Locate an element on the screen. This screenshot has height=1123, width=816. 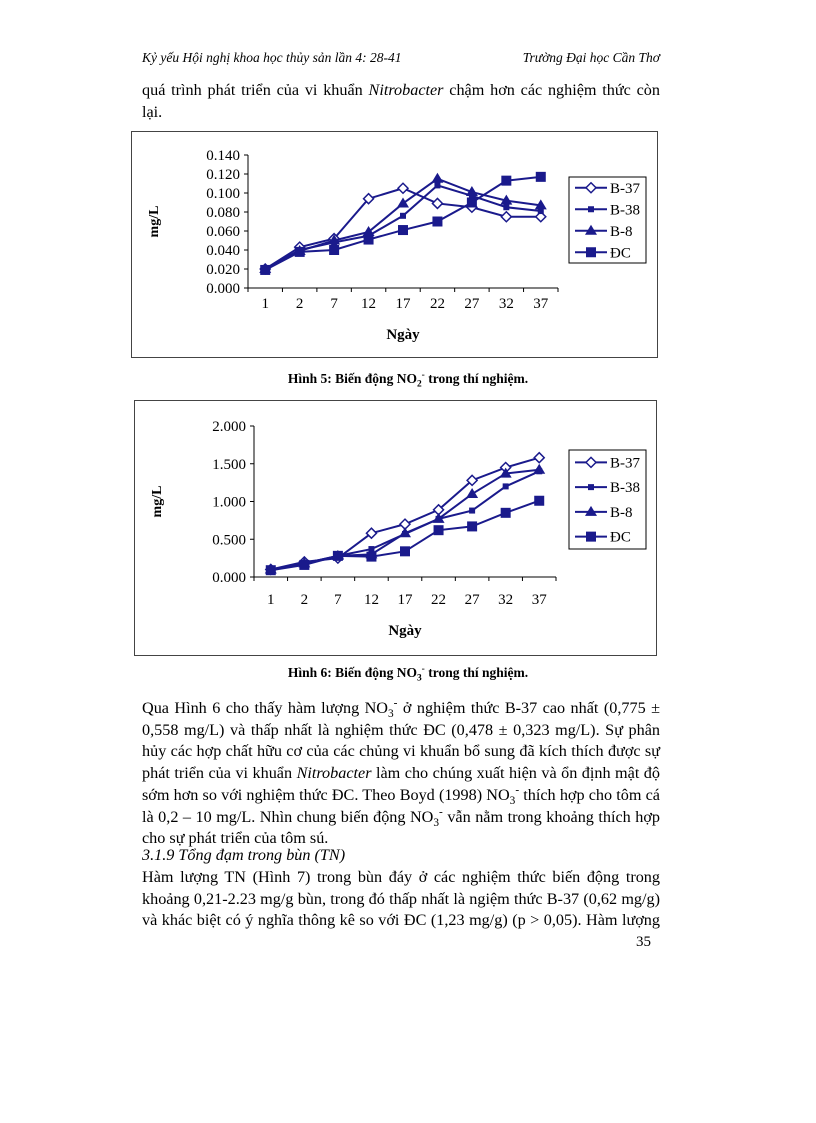
figure-5-caption: Hình 5: Biến động NO2- trong thí nghiệm. is located at coordinates (408, 380).